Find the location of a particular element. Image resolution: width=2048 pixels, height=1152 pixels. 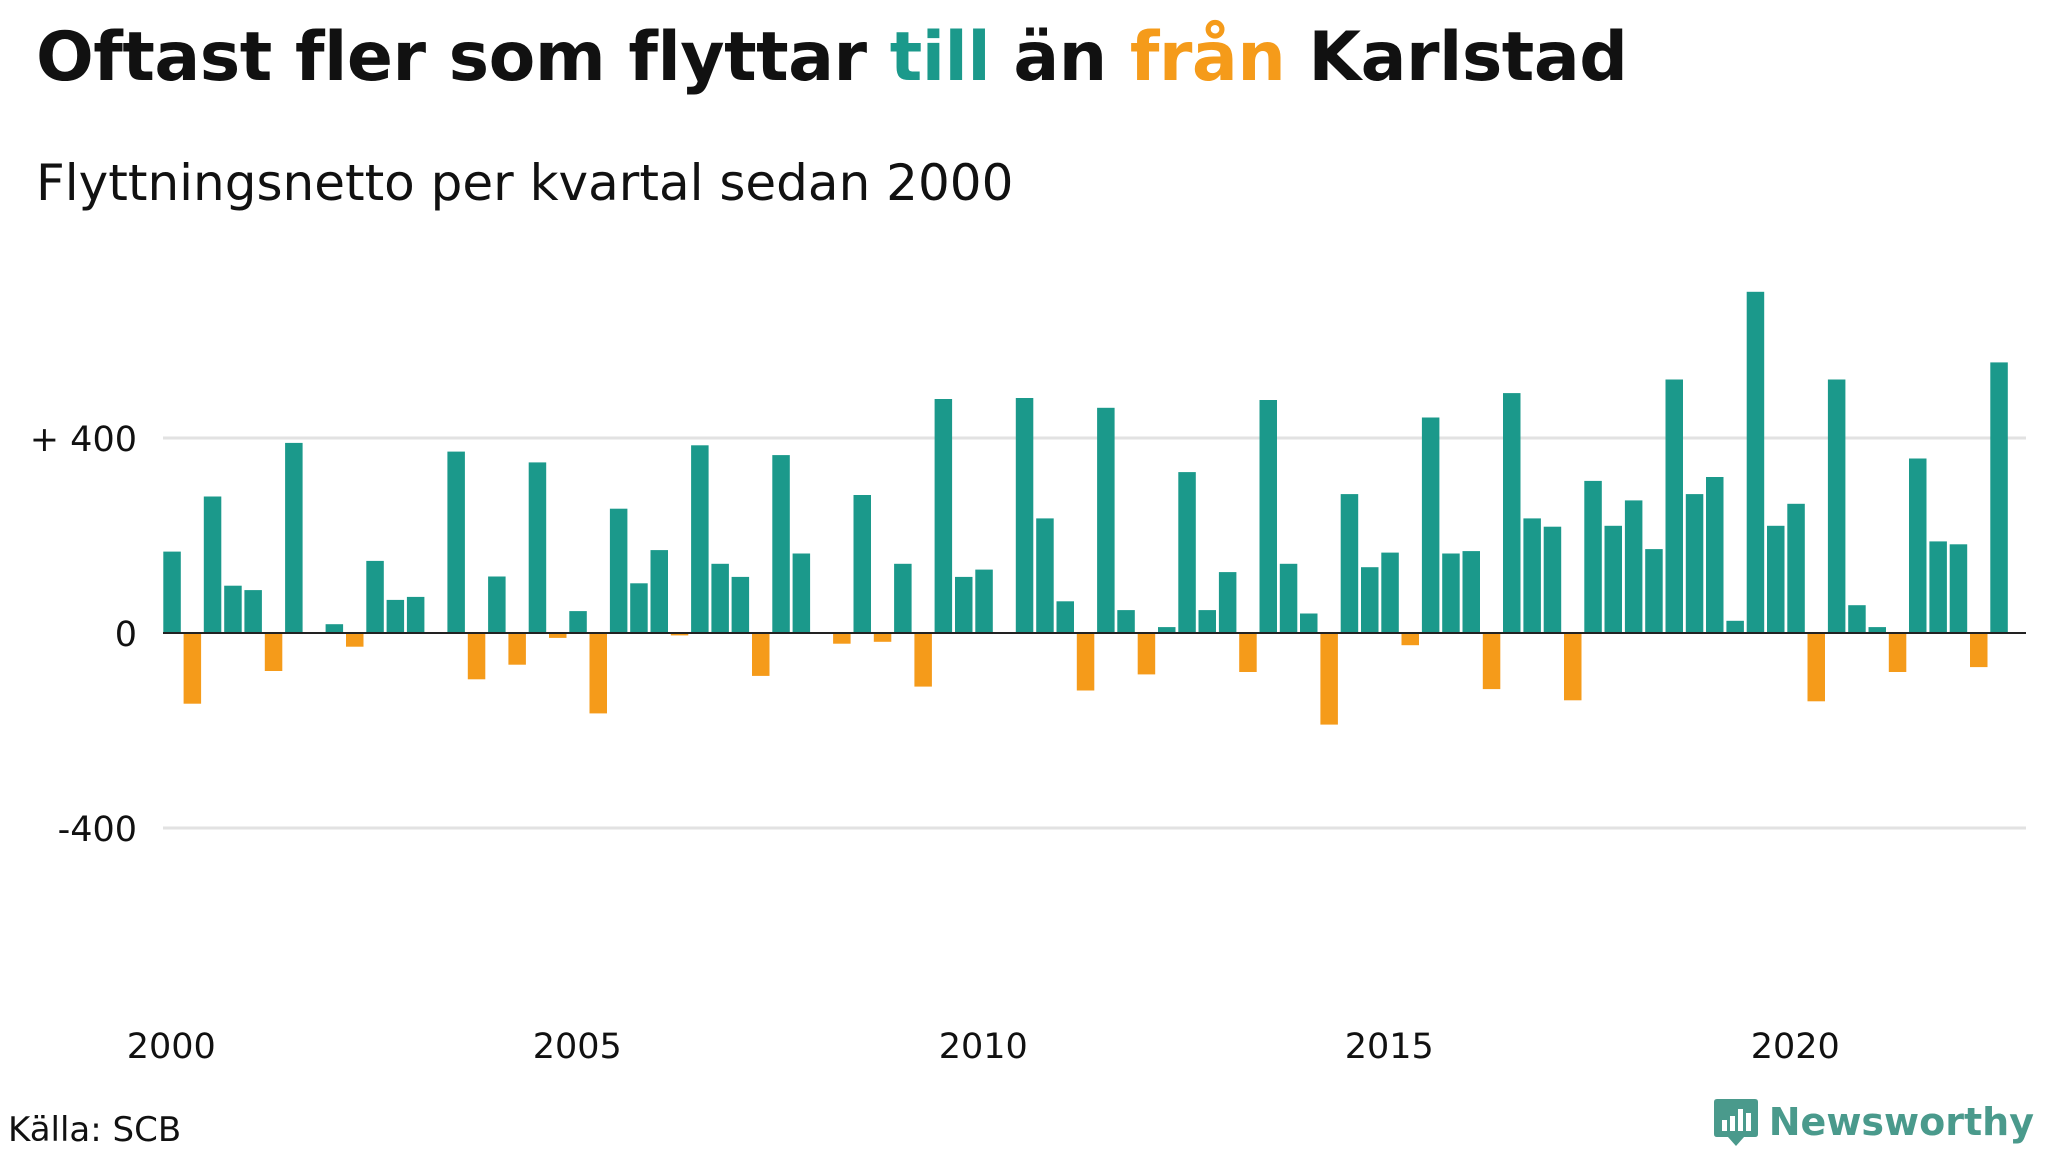

title-highlight-till: till is located at coordinates (940, 57).